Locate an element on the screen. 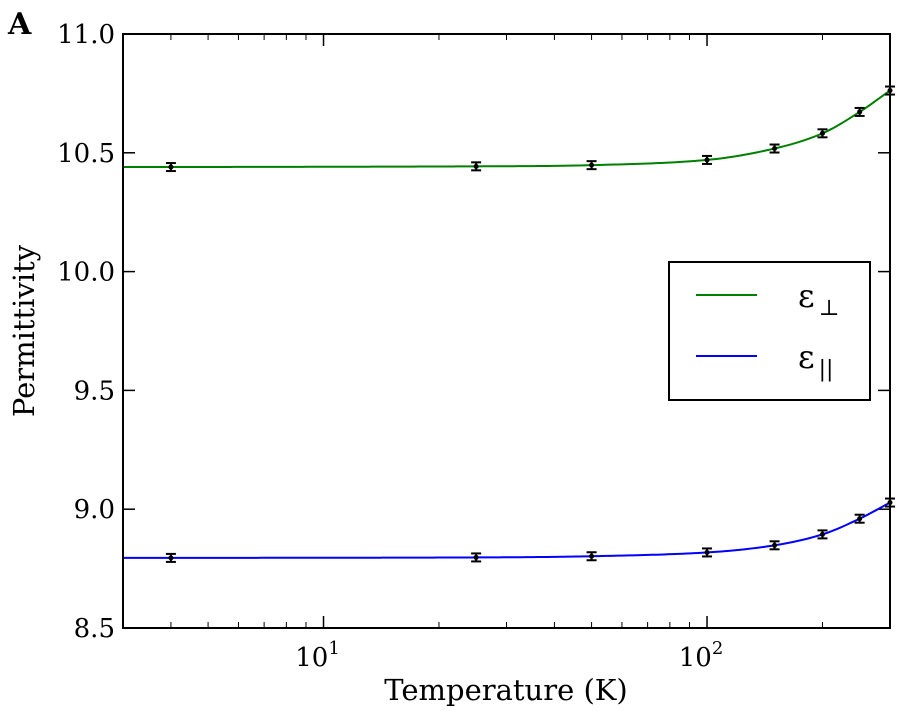 This screenshot has height=711, width=897. x-tick-label: 10² is located at coordinates (701, 655).